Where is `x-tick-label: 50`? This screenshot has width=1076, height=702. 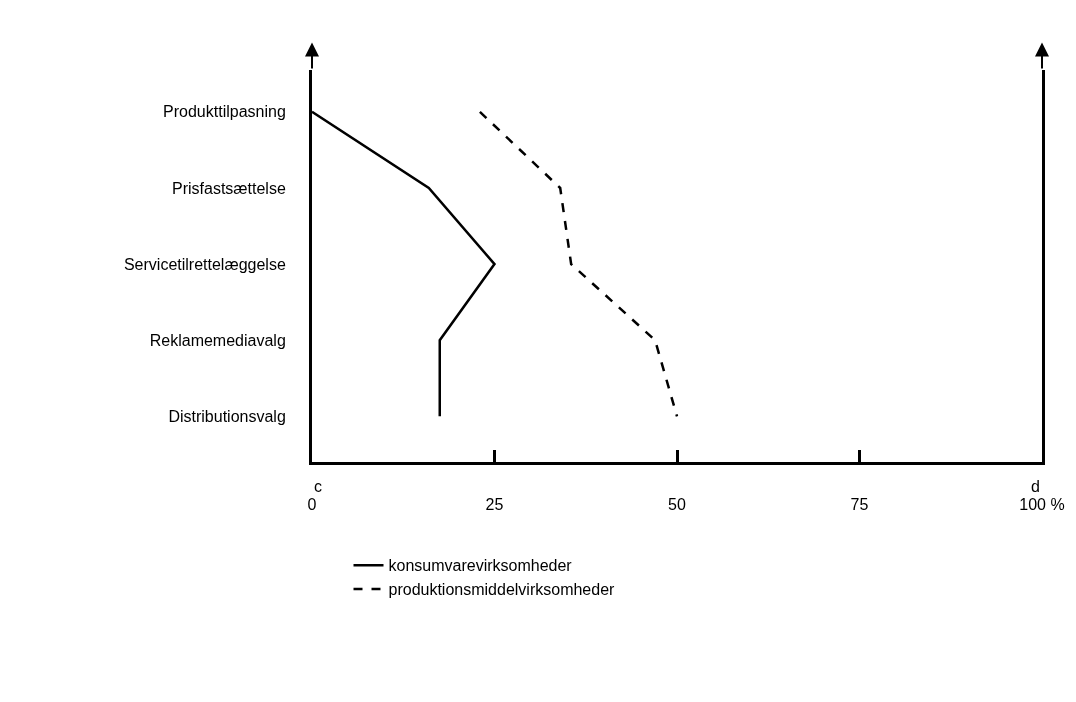
x-tick-label: 50 is located at coordinates (677, 505).